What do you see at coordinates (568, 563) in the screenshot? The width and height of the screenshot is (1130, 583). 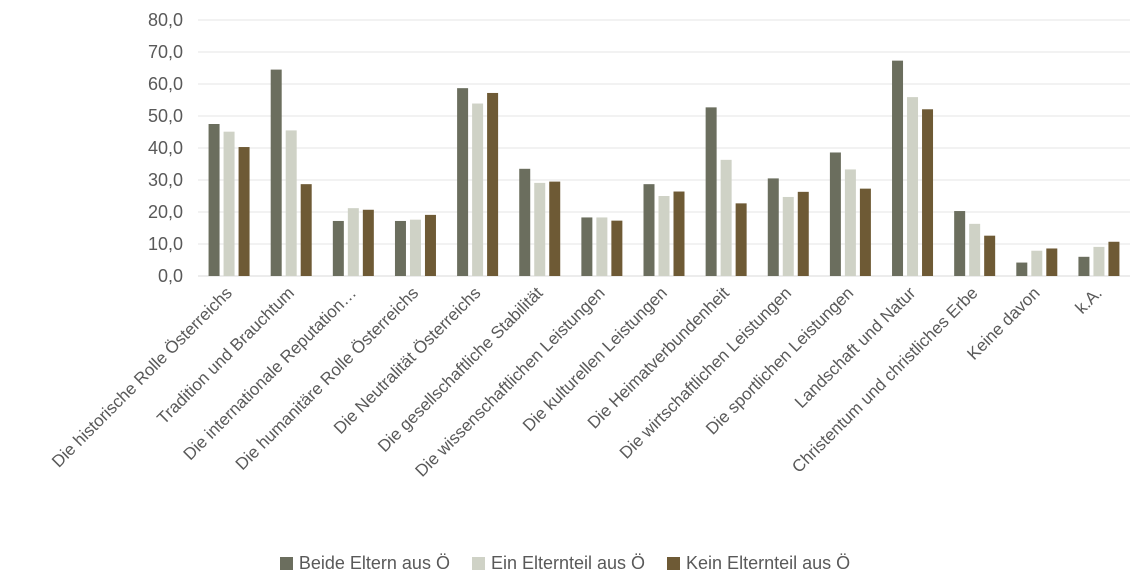 I see `legend-label: Ein Elternteil aus Ö` at bounding box center [568, 563].